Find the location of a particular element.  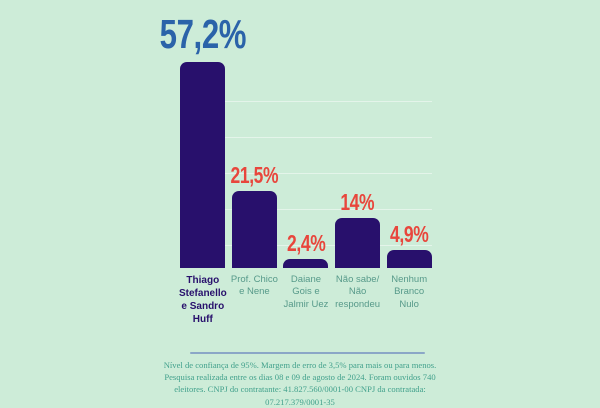

category-label-prof-chico: Prof. Chico e Nene is located at coordinates (254, 286).